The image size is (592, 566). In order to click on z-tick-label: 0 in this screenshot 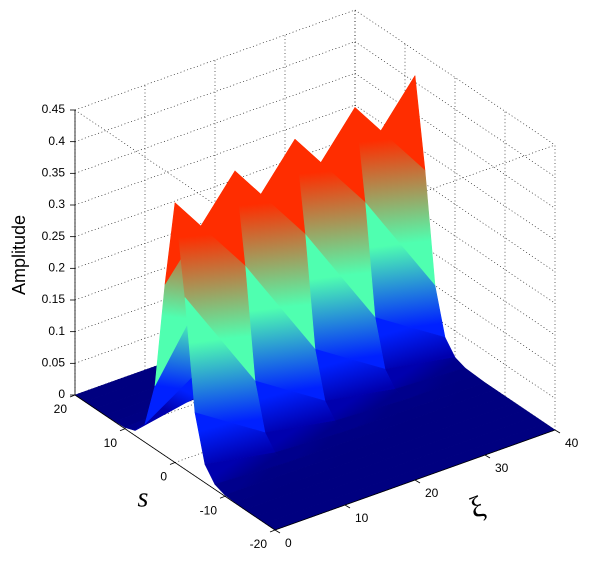, I will do `click(61, 394)`.